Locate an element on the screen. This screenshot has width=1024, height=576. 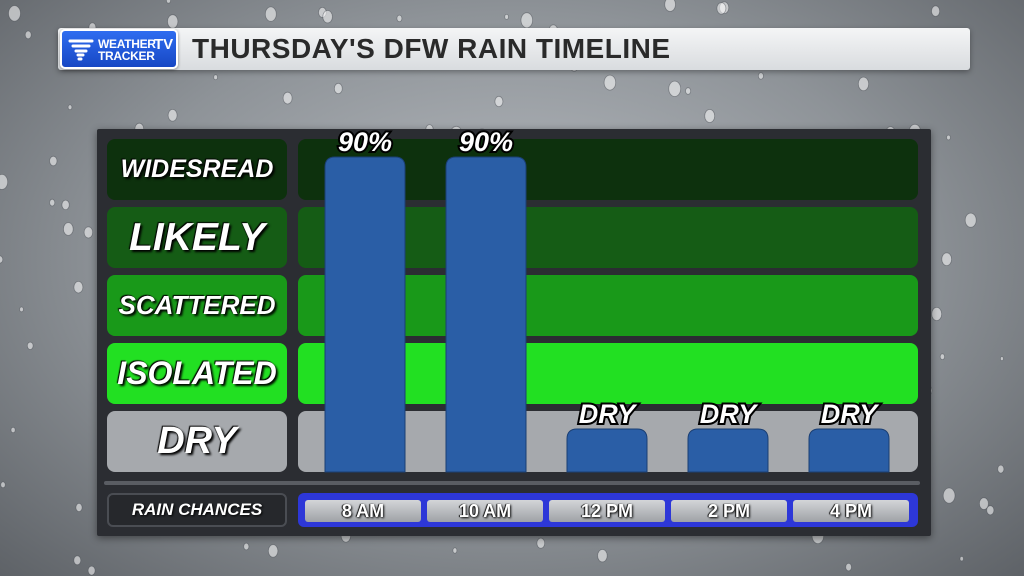
logo-text-weather: WEATHER is located at coordinates (127, 44).